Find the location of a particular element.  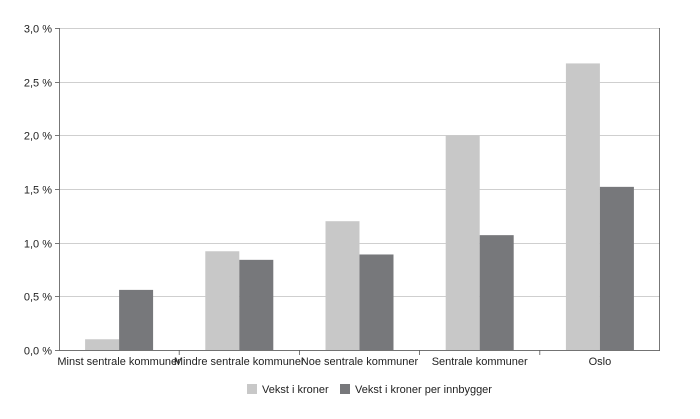

y-tick-label: 0,0 % is located at coordinates (38, 352).